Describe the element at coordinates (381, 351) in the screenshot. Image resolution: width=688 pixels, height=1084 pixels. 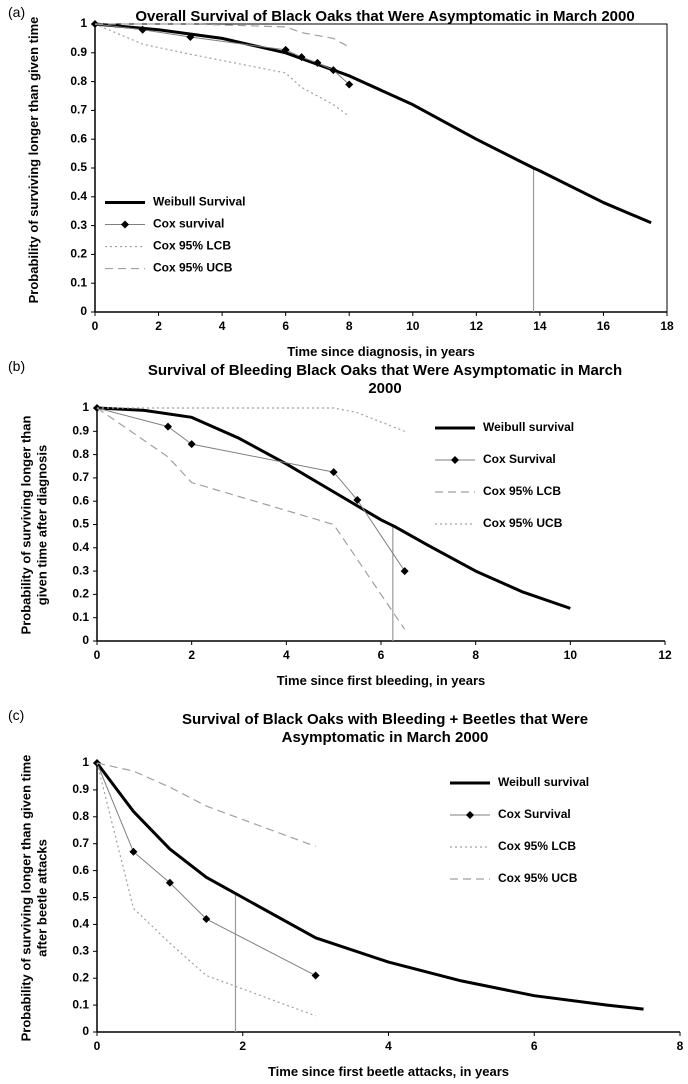
I see `x-axis-label: Time since diagnosis, in years` at that location.